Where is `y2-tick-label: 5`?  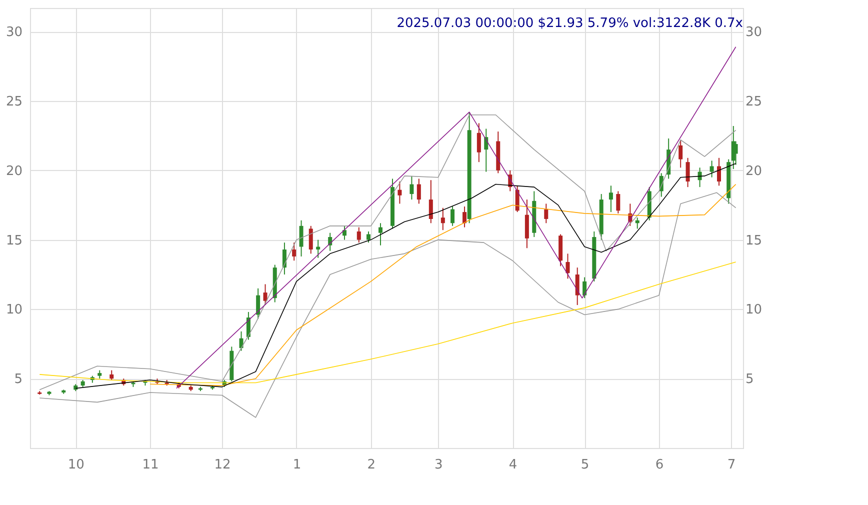 y2-tick-label: 5 is located at coordinates (750, 380).